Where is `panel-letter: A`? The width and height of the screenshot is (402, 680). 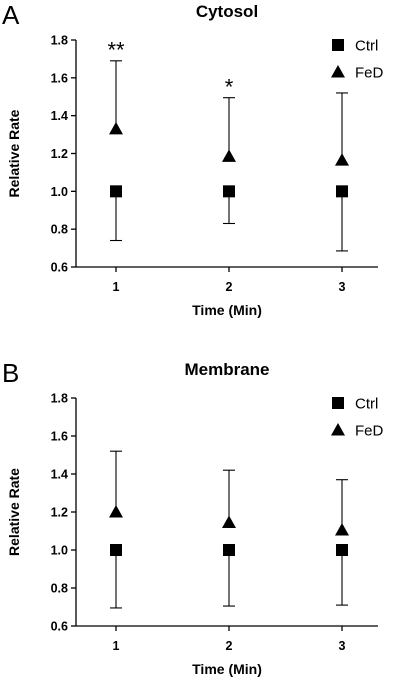
panel-letter: A is located at coordinates (11, 15).